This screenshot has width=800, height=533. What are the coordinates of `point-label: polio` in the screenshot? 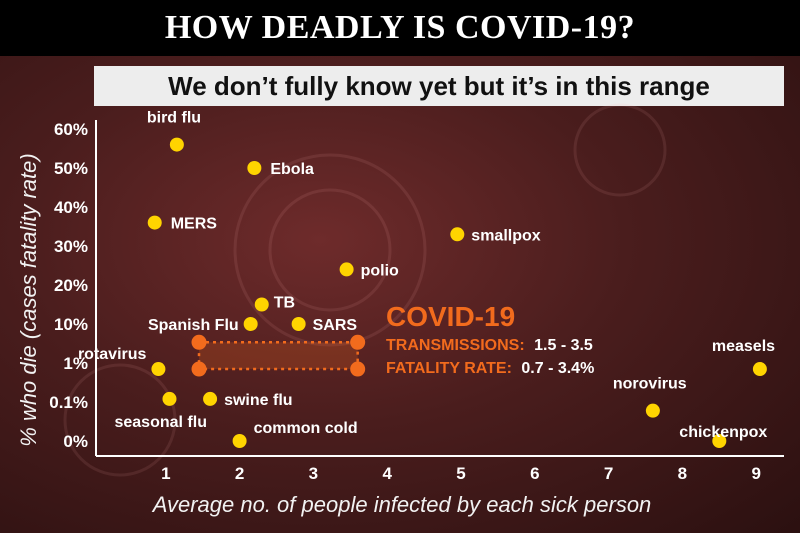 It's located at (380, 270).